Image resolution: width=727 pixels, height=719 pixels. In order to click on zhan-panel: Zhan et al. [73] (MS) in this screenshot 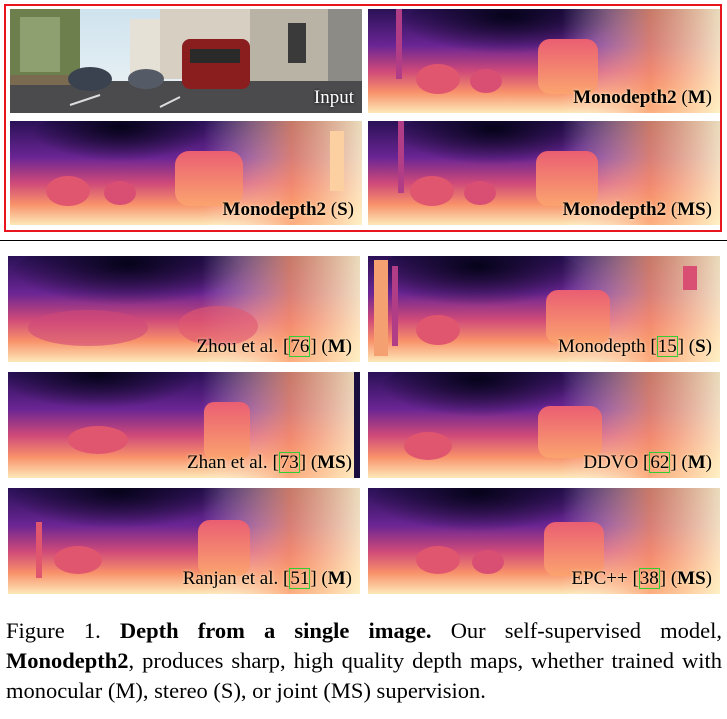, I will do `click(184, 425)`.